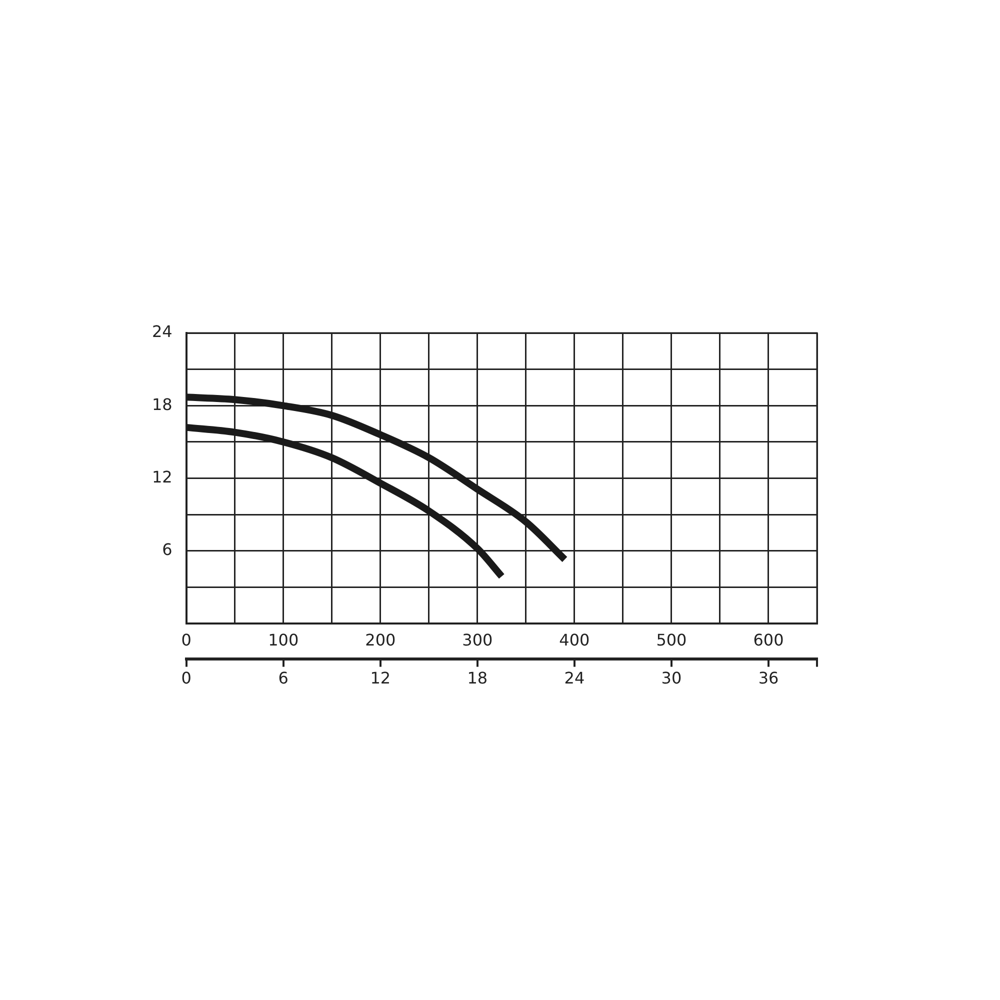  Describe the element at coordinates (768, 678) in the screenshot. I see `x2-tick-label: 36` at that location.